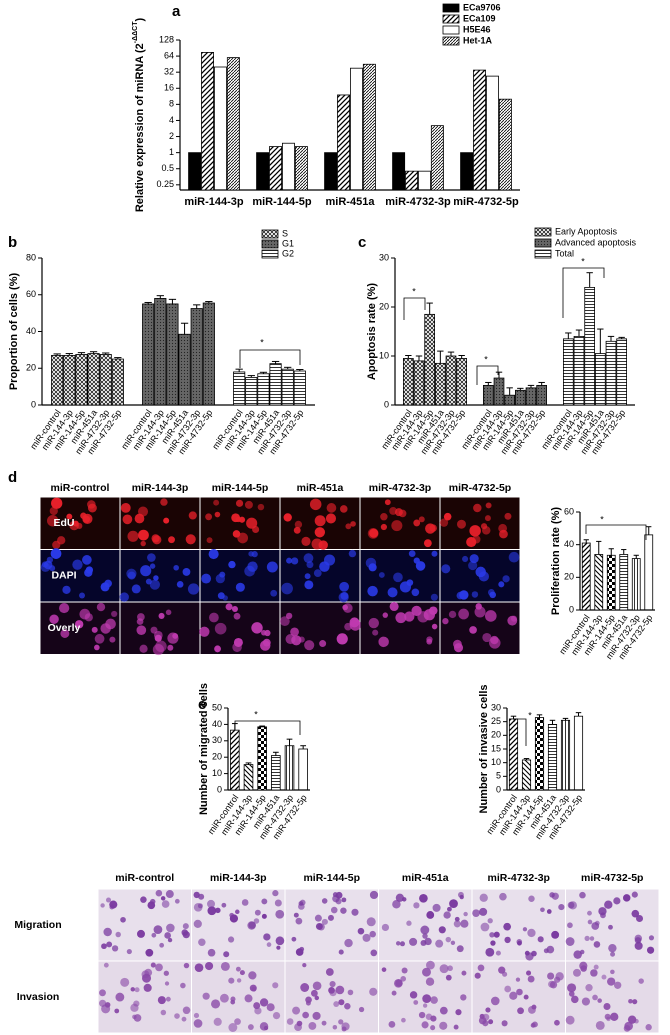 The image size is (670, 1035). I want to click on y-tick-label: 0.25, so click(165, 184).